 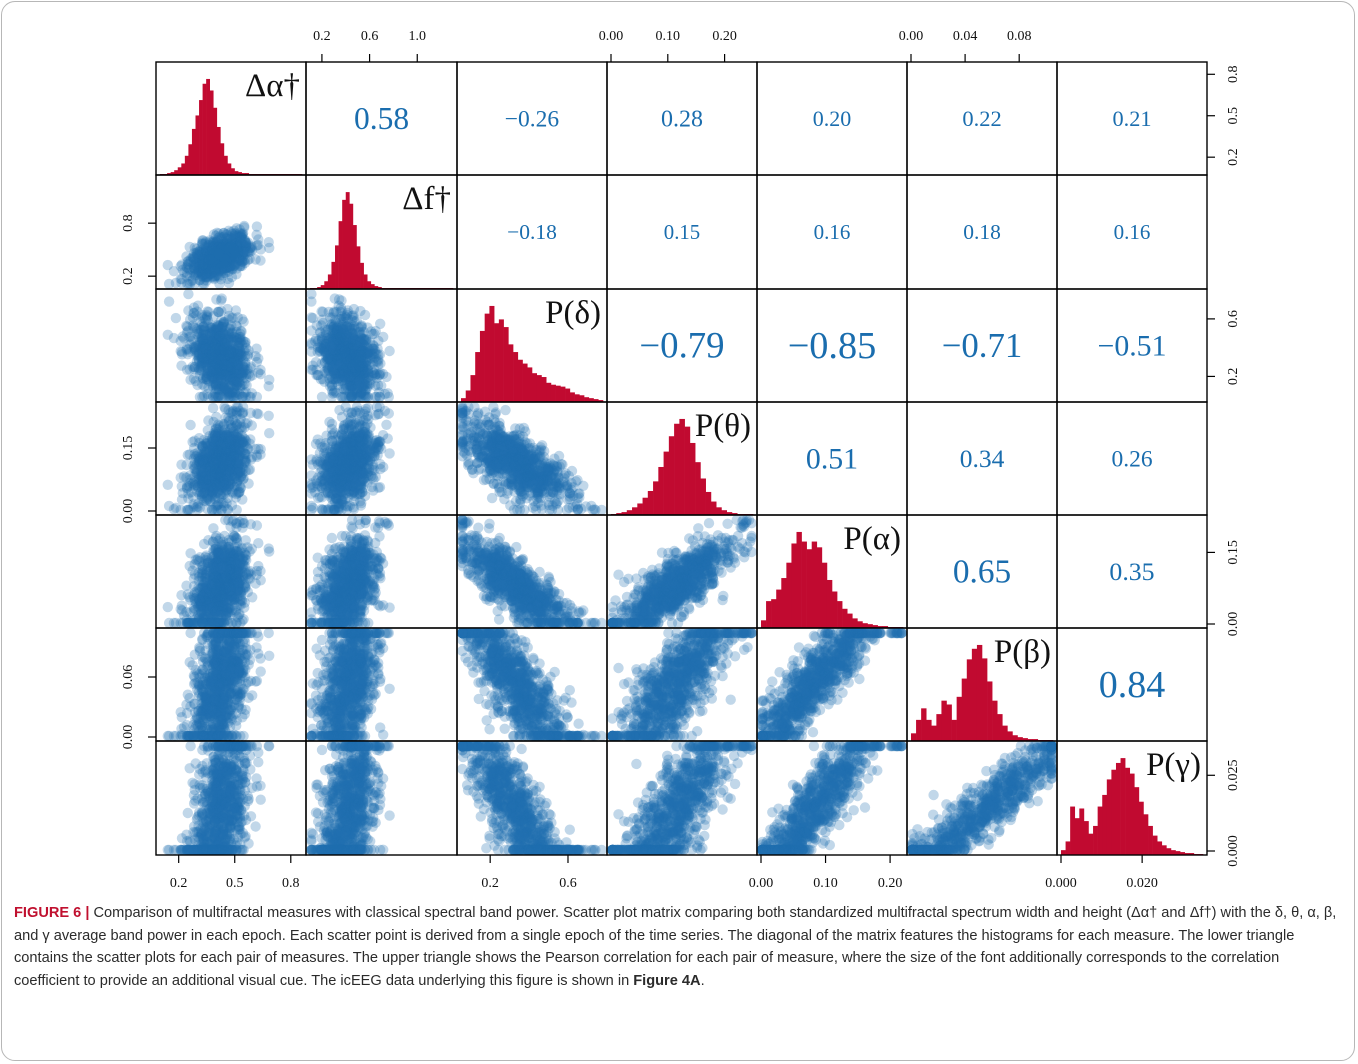 I want to click on correlation-value: 0.28, so click(x=682, y=119).